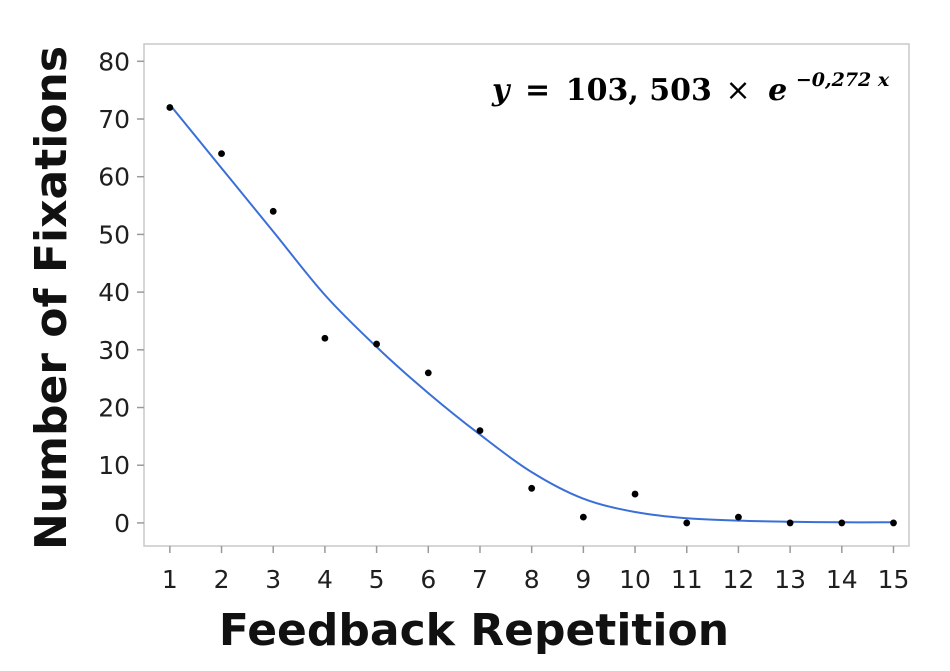 This screenshot has width=950, height=671. I want to click on y-tick-label: 40, so click(114, 292).